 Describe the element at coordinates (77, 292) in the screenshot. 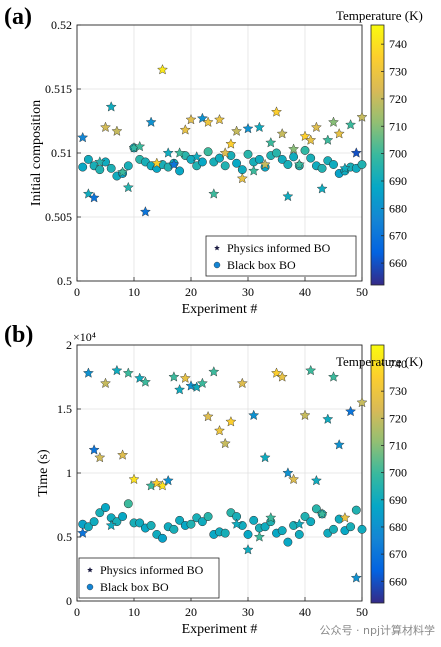

I see `x-tick-label: 0` at that location.